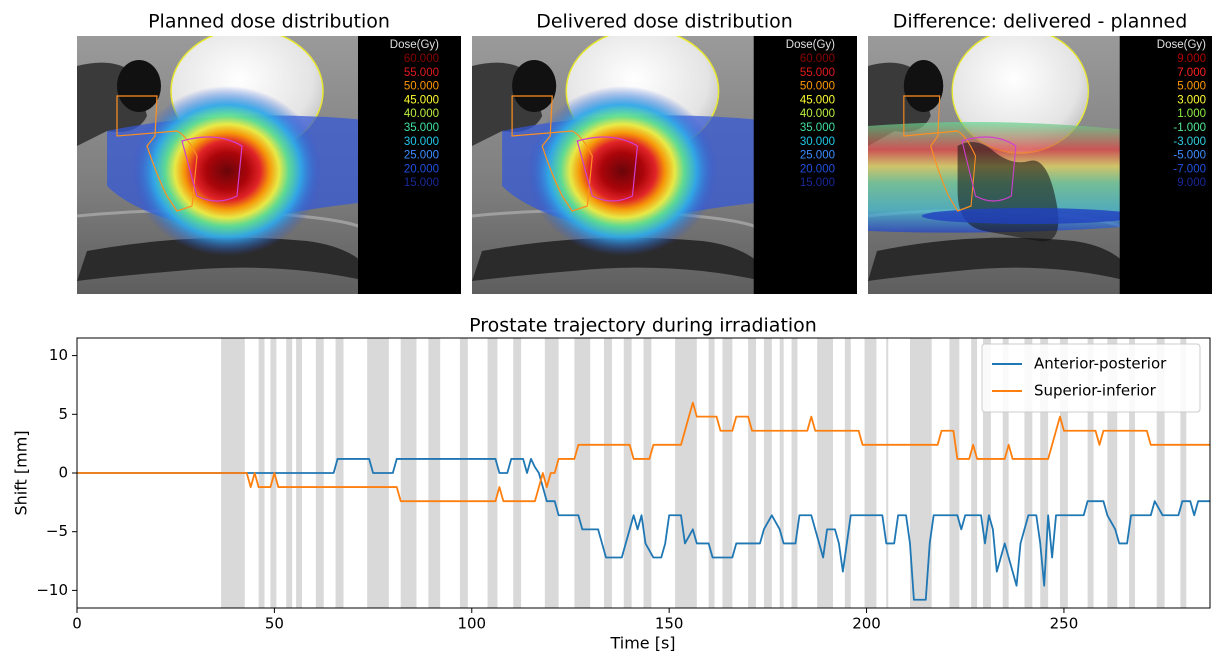 This screenshot has height=654, width=1219. What do you see at coordinates (1064, 624) in the screenshot?
I see `x-tick-label: 250` at bounding box center [1064, 624].